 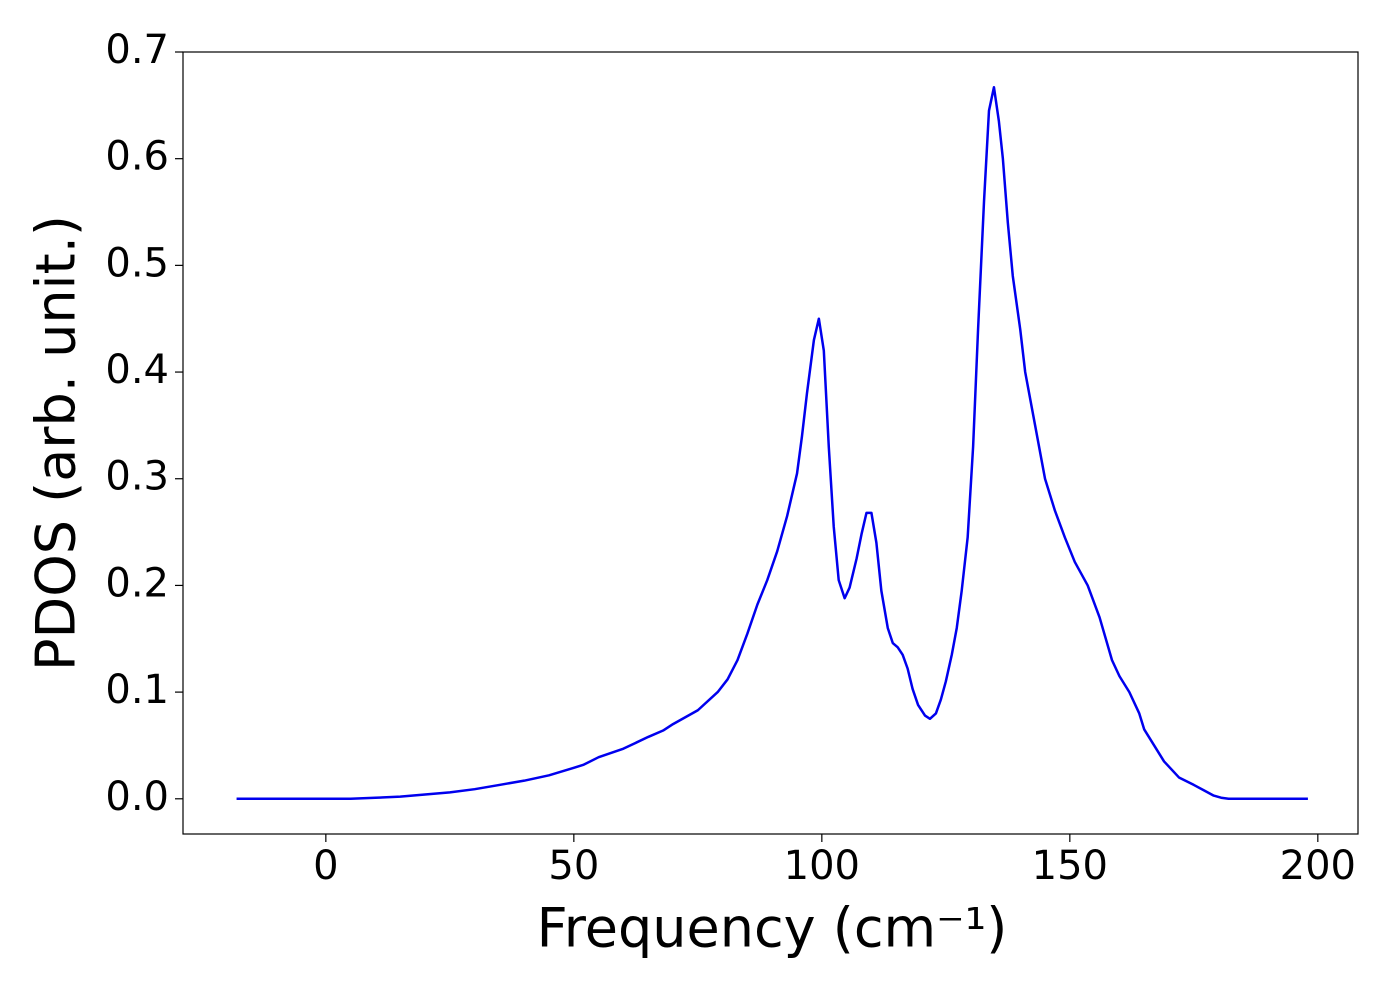 What do you see at coordinates (137, 50) in the screenshot?
I see `y-tick-label: 0.7` at bounding box center [137, 50].